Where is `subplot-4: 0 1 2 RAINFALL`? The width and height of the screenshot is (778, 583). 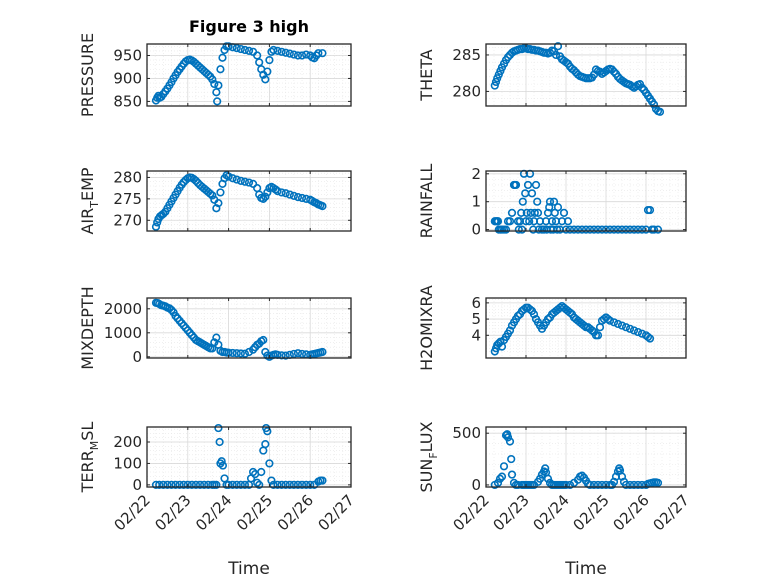
subplot-4: 0 1 2 RAINFALL is located at coordinates (552, 201).